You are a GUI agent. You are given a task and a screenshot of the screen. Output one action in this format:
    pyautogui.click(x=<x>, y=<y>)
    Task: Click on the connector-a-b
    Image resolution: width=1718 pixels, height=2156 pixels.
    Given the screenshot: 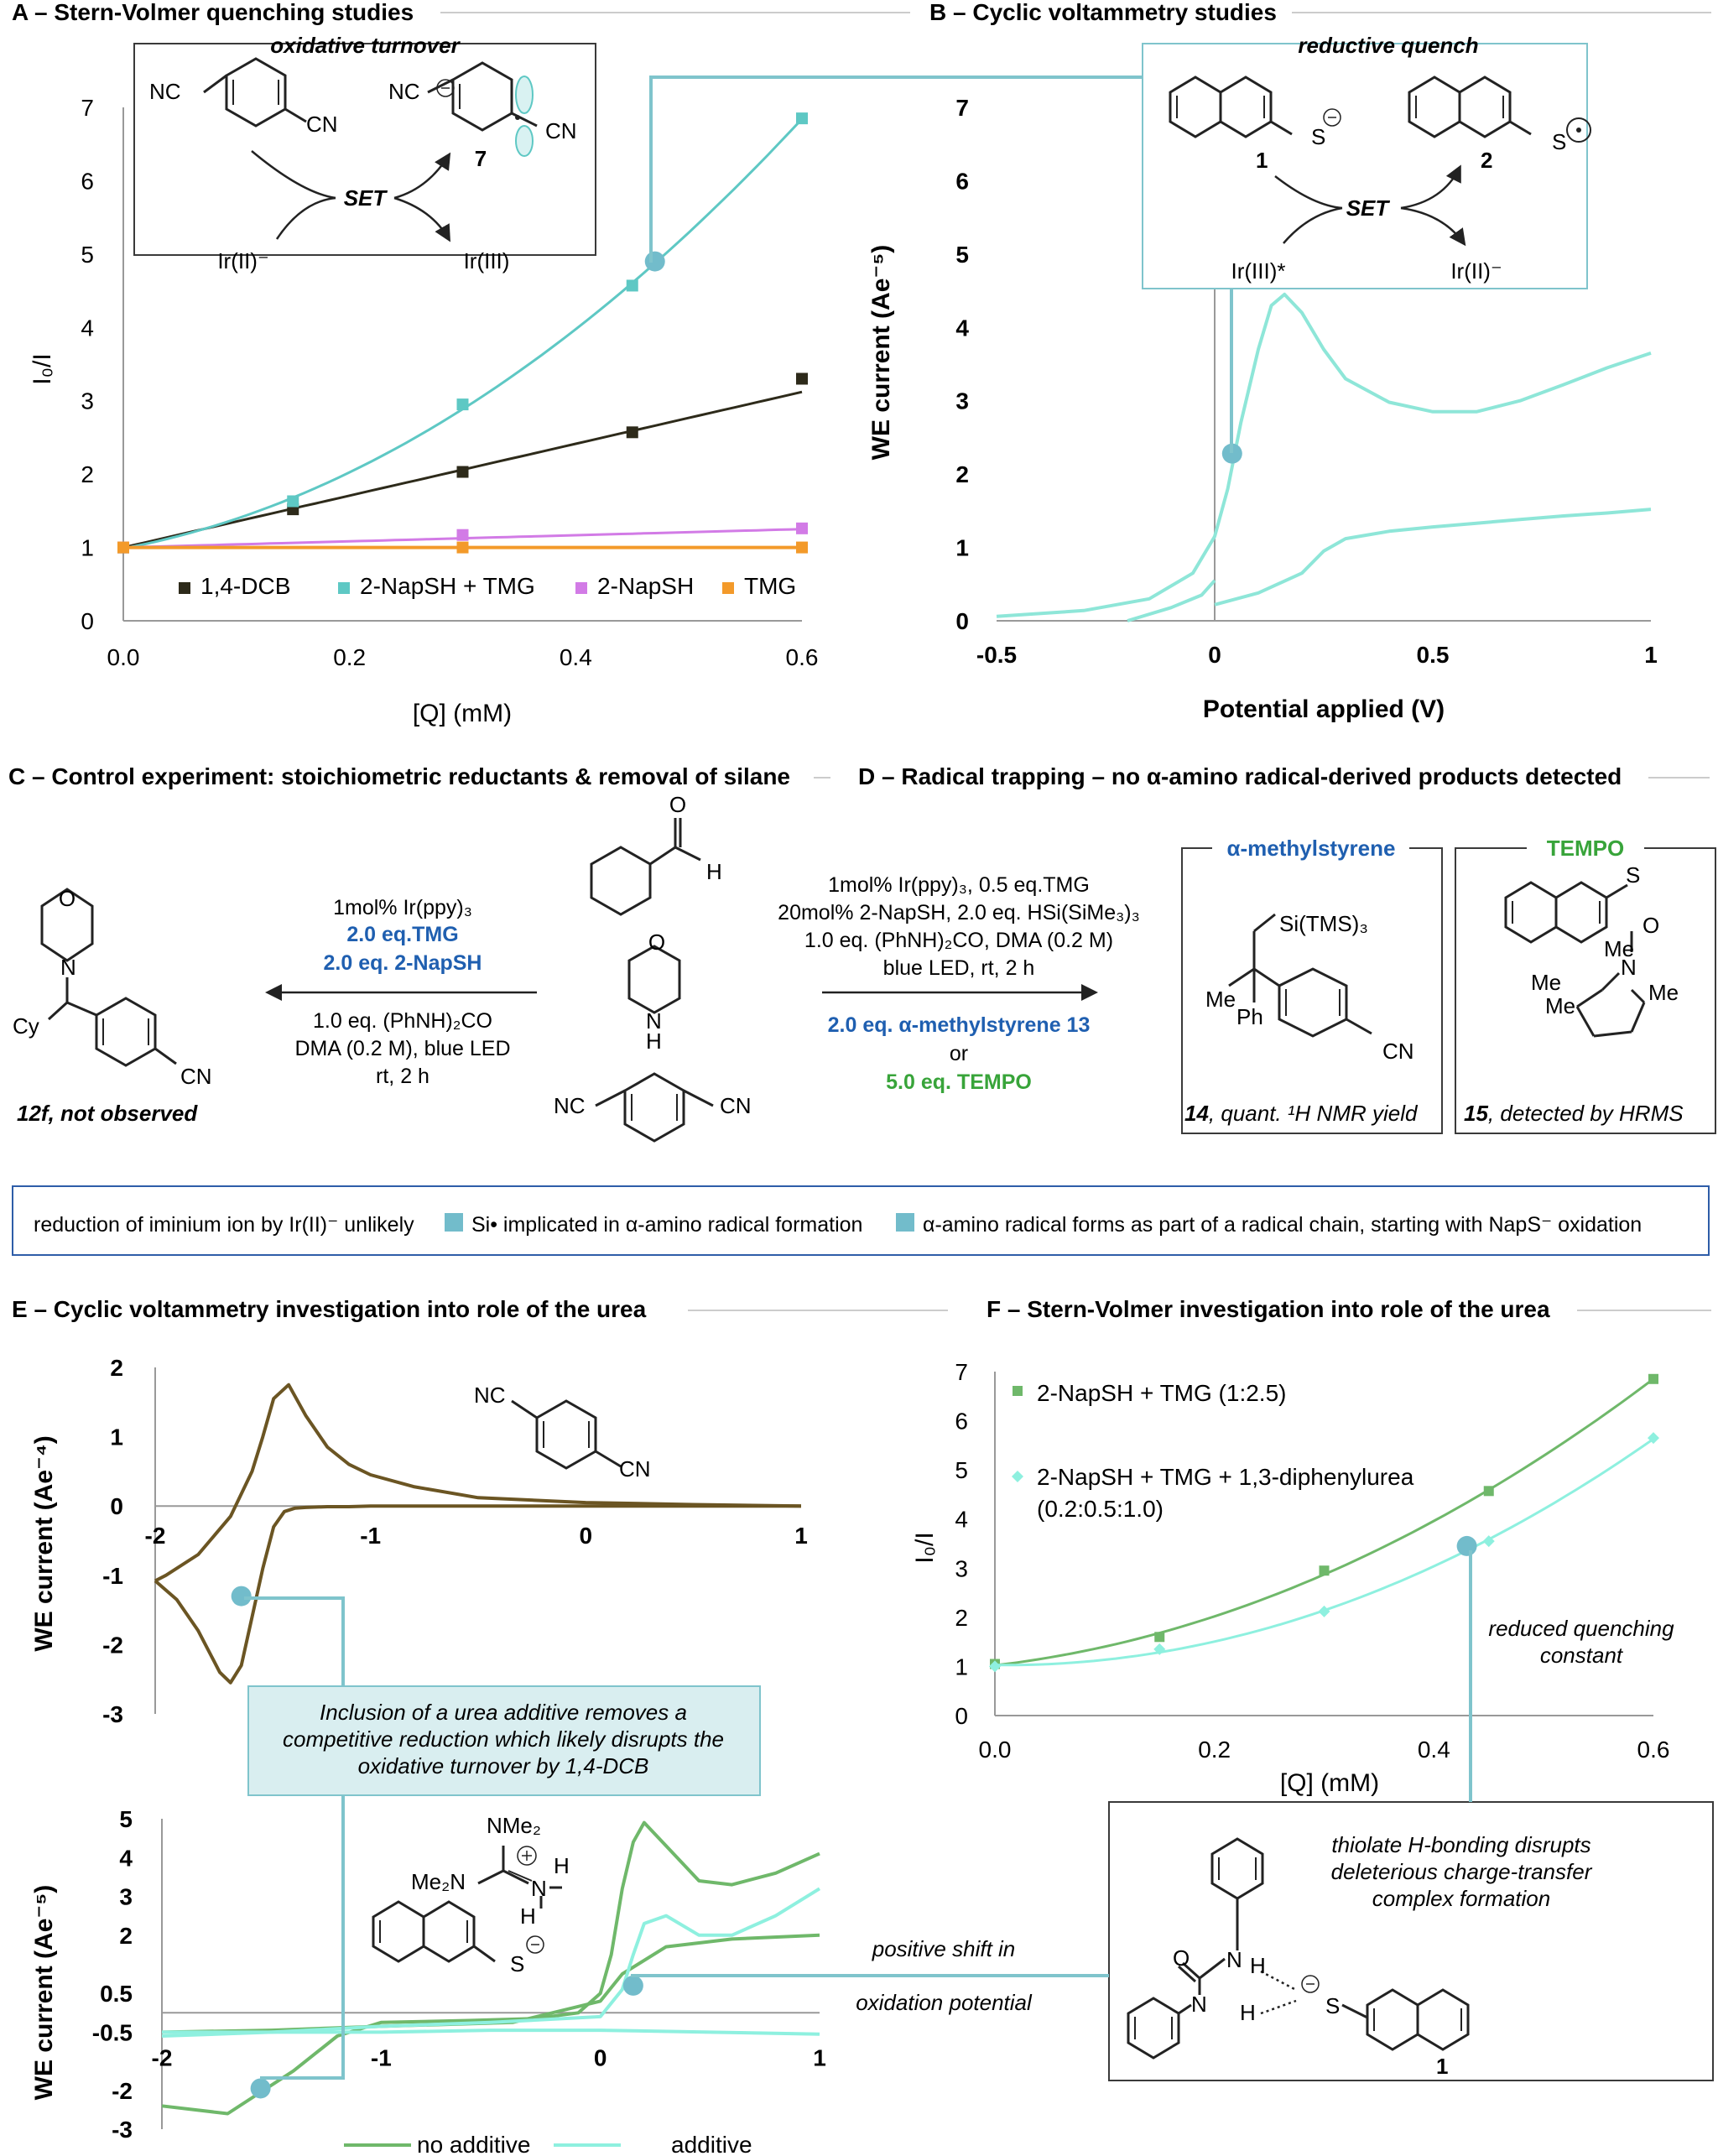 What is the action you would take?
    pyautogui.click(x=896, y=169)
    